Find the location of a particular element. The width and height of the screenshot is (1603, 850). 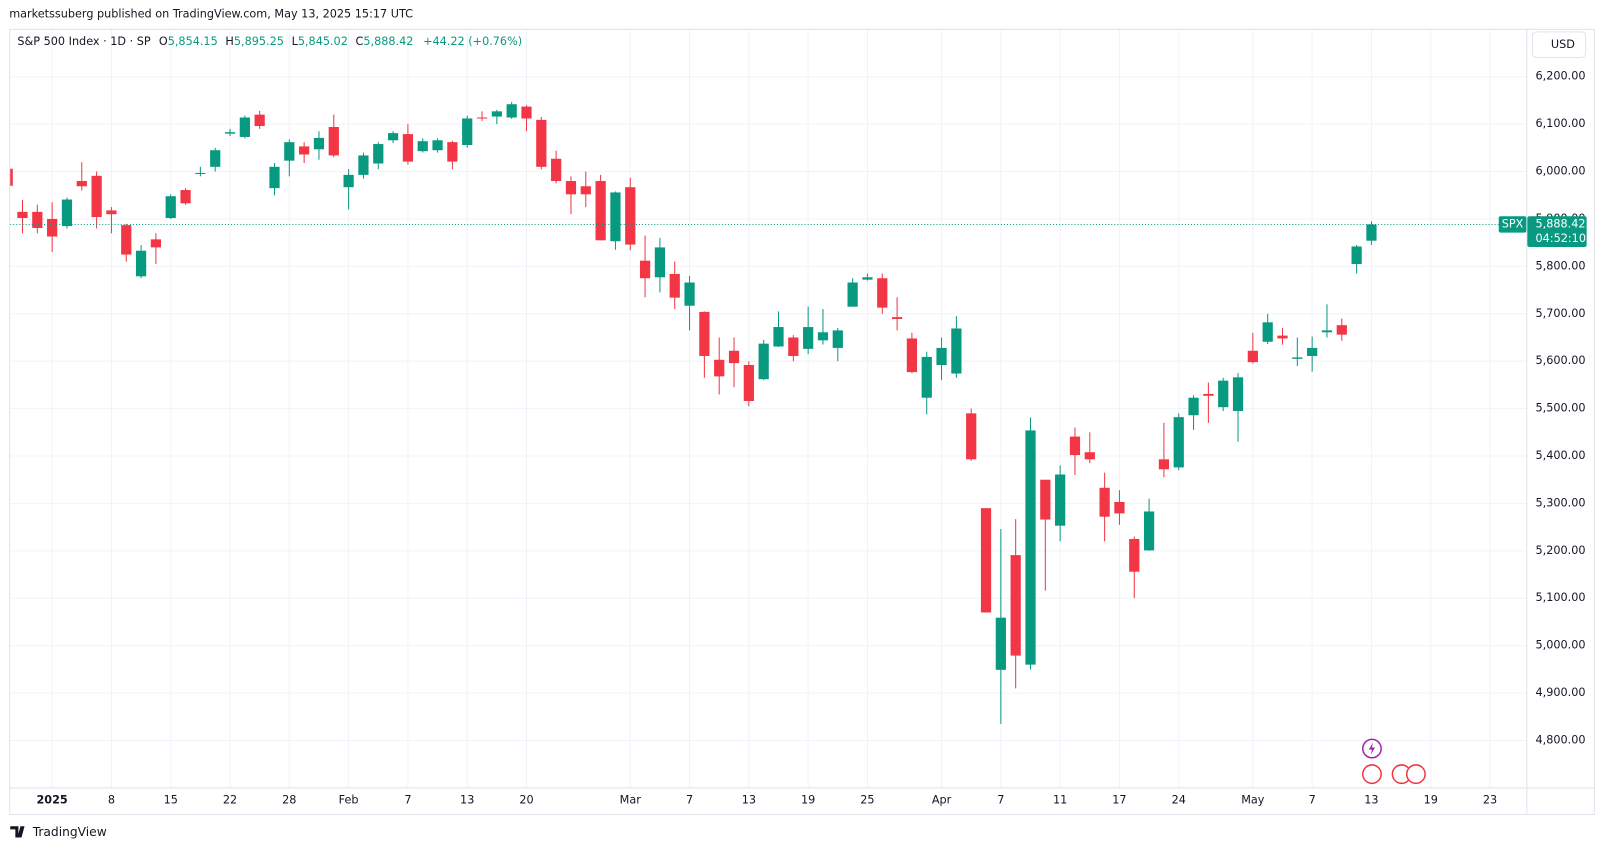

event-icons is located at coordinates (1393, 761).